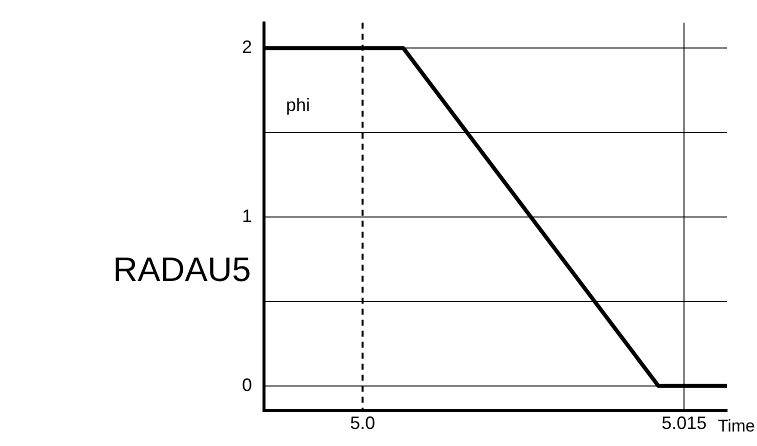  What do you see at coordinates (736, 426) in the screenshot?
I see `x-axis-title: Time` at bounding box center [736, 426].